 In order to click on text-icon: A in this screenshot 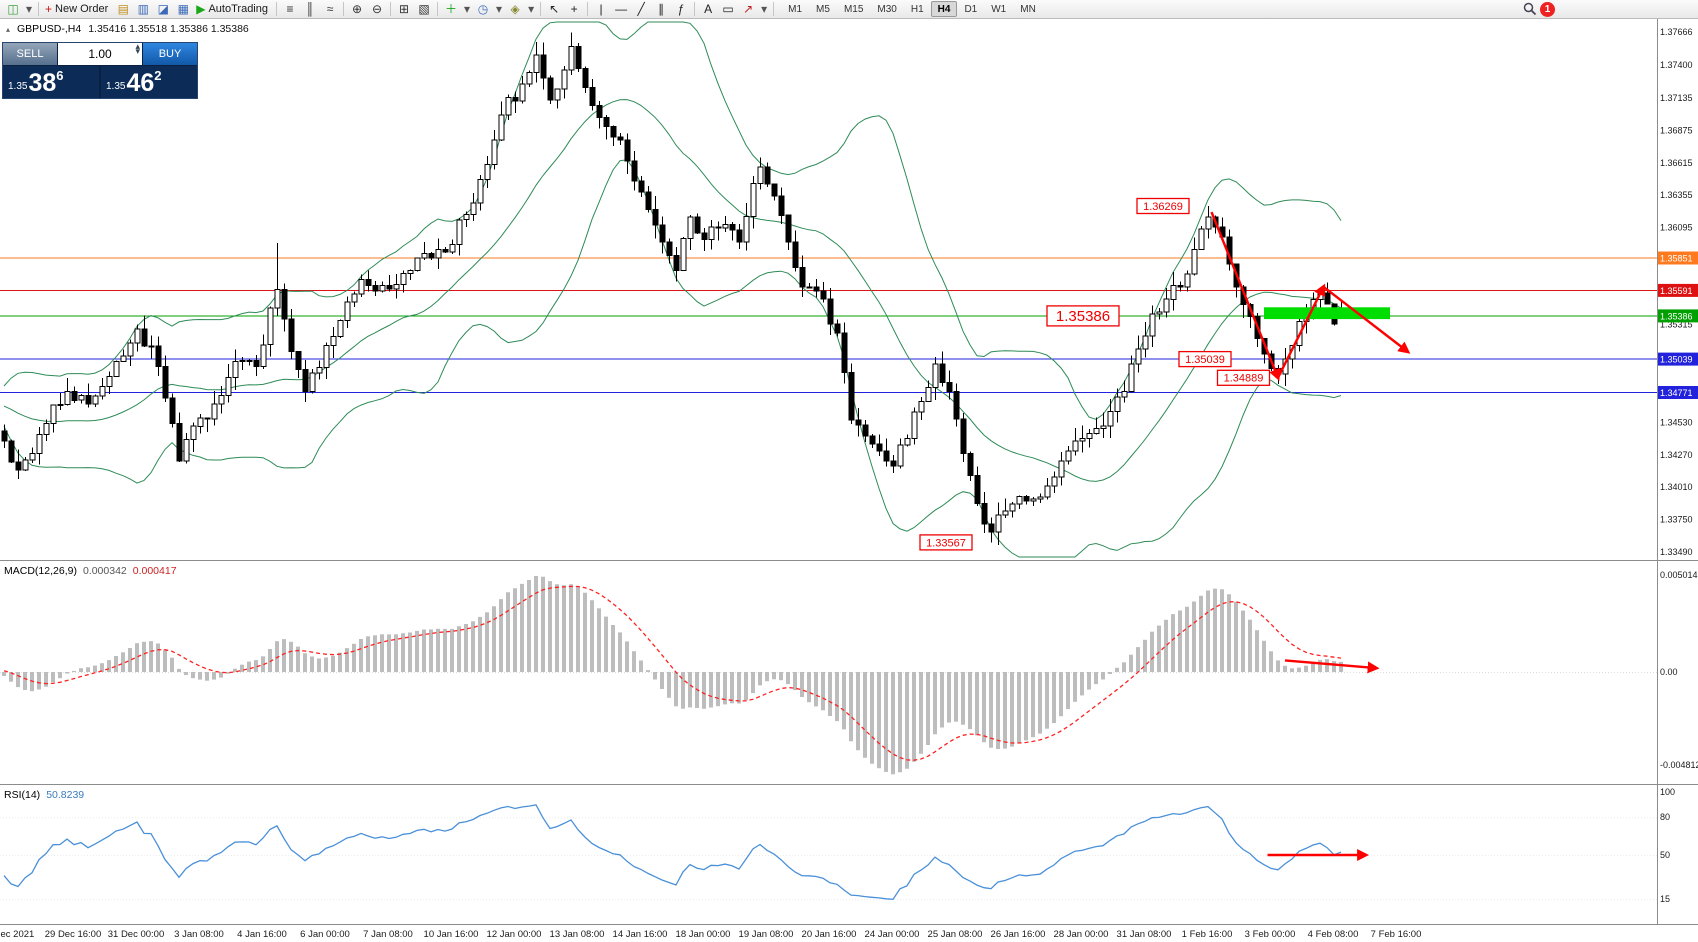, I will do `click(708, 9)`.